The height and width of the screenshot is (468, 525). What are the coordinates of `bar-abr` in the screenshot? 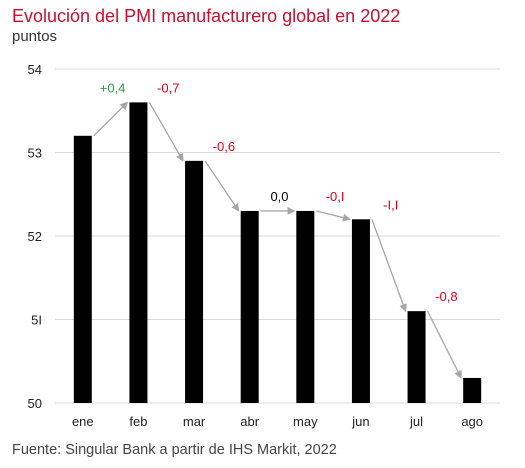 It's located at (249, 306).